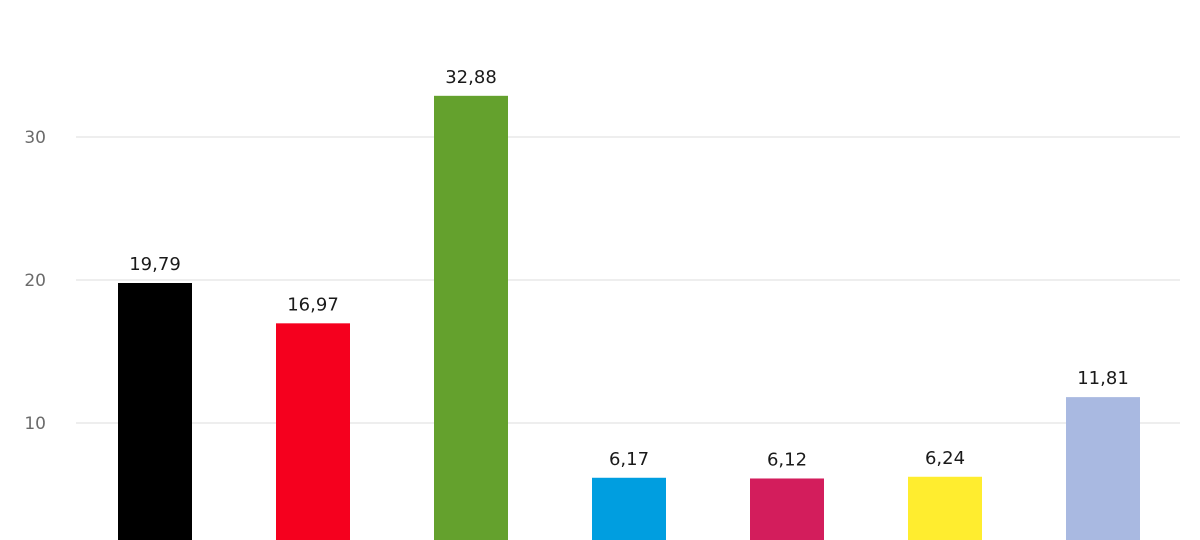  What do you see at coordinates (35, 281) in the screenshot?
I see `y-tick-label: 20` at bounding box center [35, 281].